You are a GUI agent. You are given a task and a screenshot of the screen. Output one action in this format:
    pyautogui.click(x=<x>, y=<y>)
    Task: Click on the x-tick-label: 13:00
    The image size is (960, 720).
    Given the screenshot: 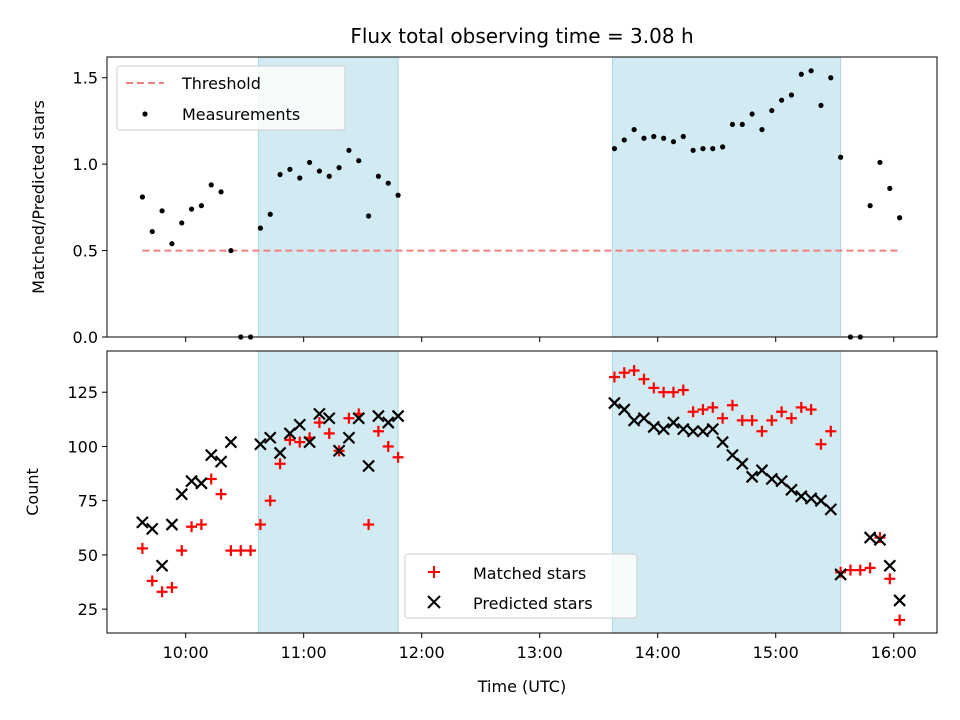 What is the action you would take?
    pyautogui.click(x=540, y=652)
    